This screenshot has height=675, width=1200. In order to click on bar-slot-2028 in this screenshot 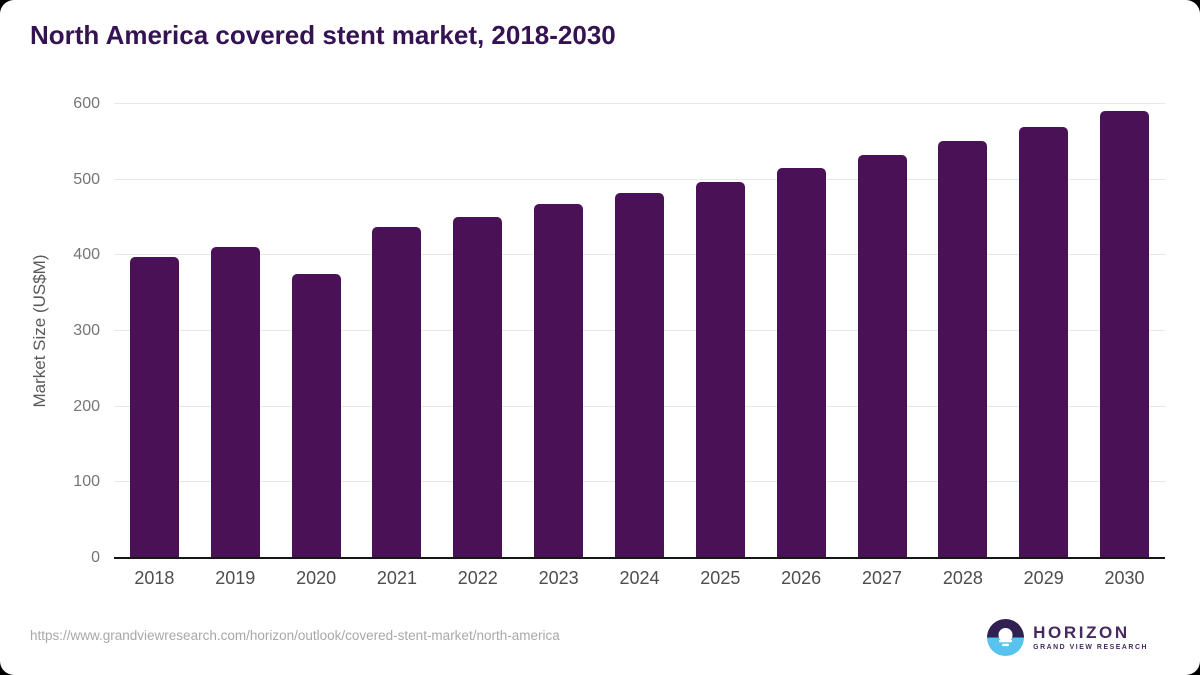, I will do `click(962, 331)`.